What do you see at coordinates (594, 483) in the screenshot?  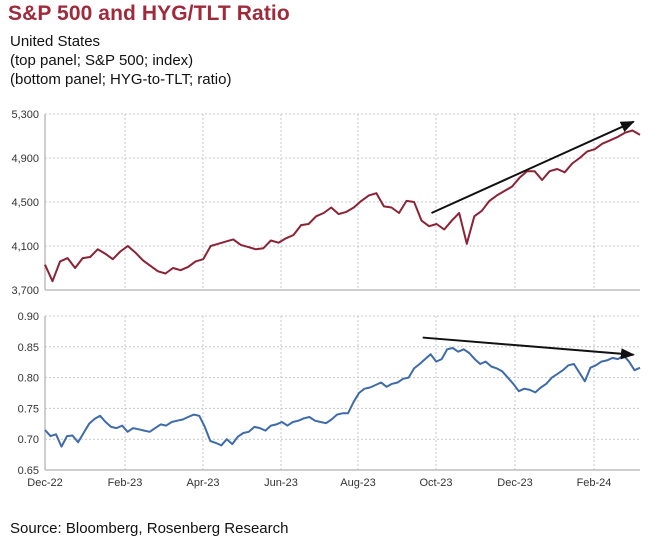 I see `x-tick-label: Feb-24` at bounding box center [594, 483].